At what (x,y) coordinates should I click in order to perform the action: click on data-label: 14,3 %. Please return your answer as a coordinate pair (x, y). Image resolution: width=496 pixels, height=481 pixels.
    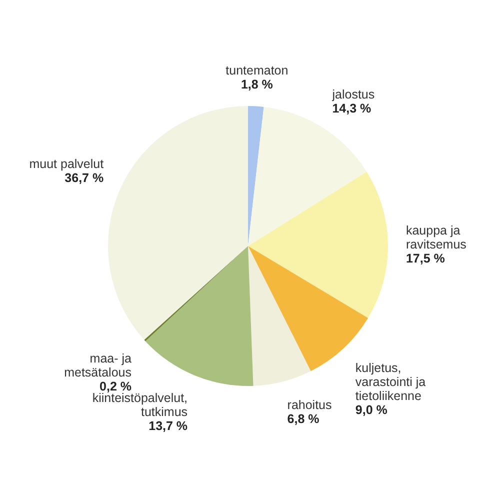
    Looking at the image, I should click on (352, 108).